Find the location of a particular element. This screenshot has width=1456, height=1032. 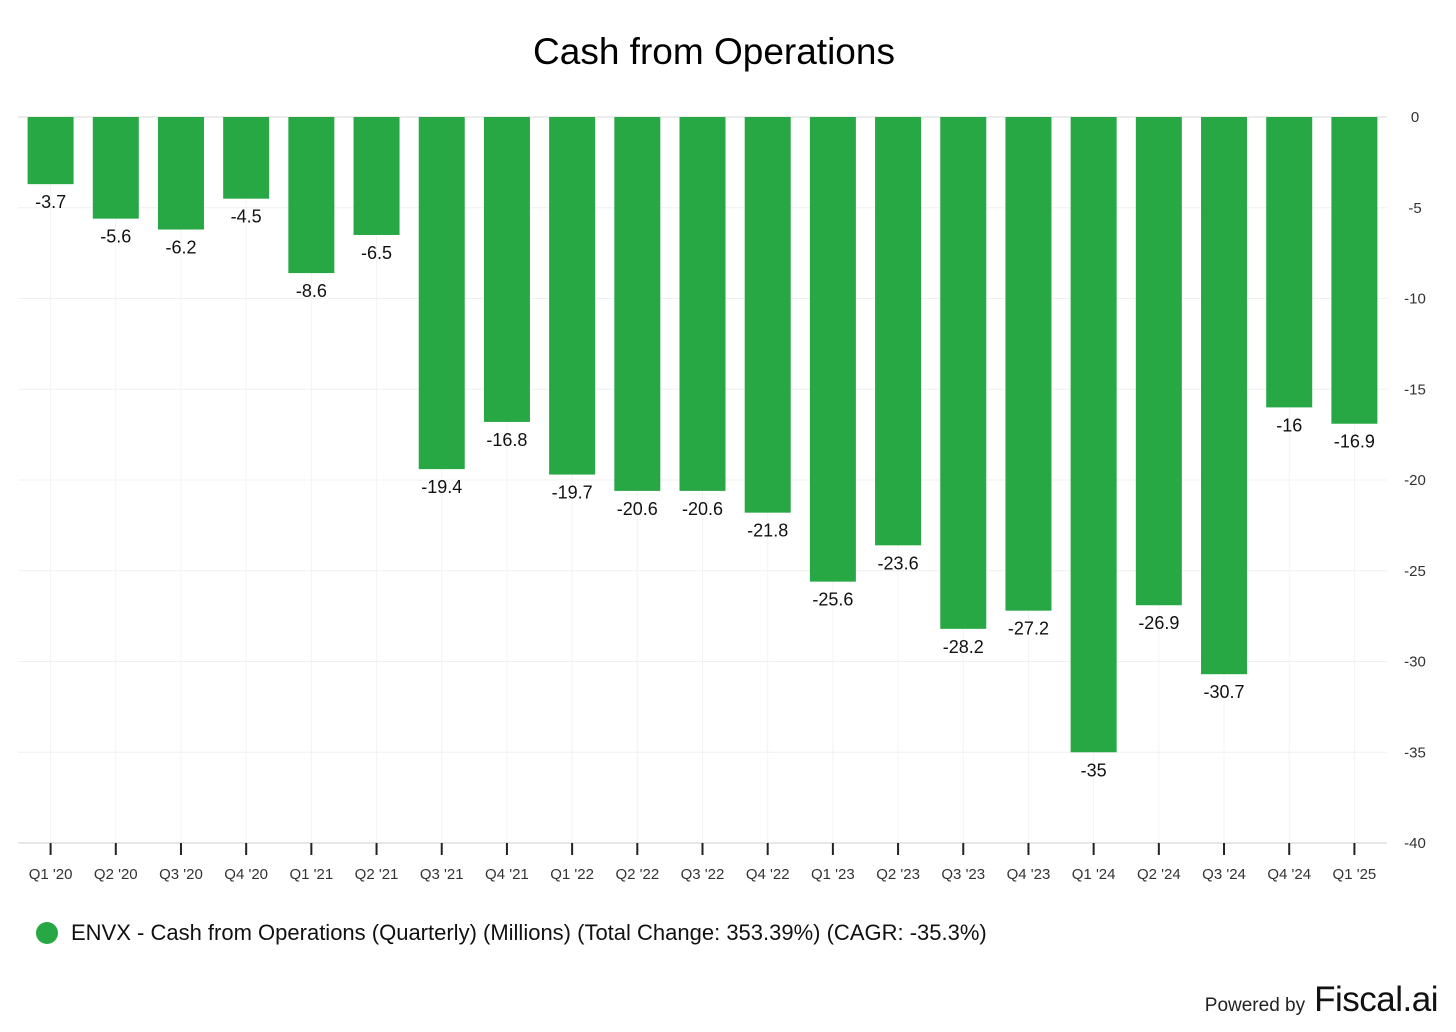

y-tick-label: -10 is located at coordinates (1415, 299).